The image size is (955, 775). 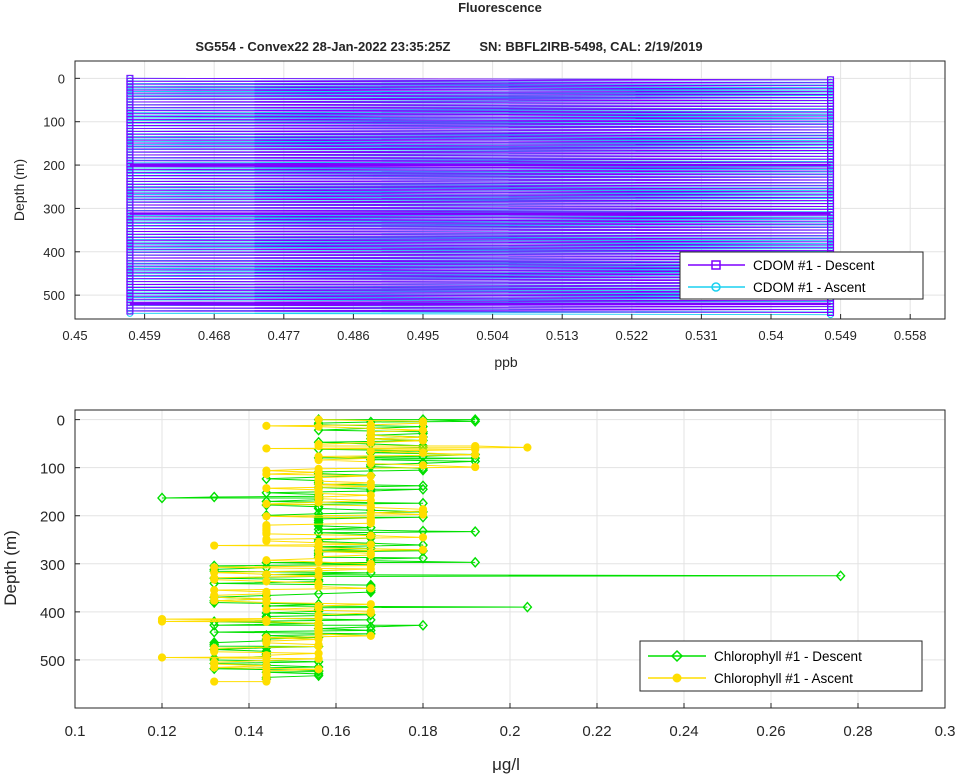 What do you see at coordinates (857, 731) in the screenshot?
I see `bottom-x-tick-label: 0.28` at bounding box center [857, 731].